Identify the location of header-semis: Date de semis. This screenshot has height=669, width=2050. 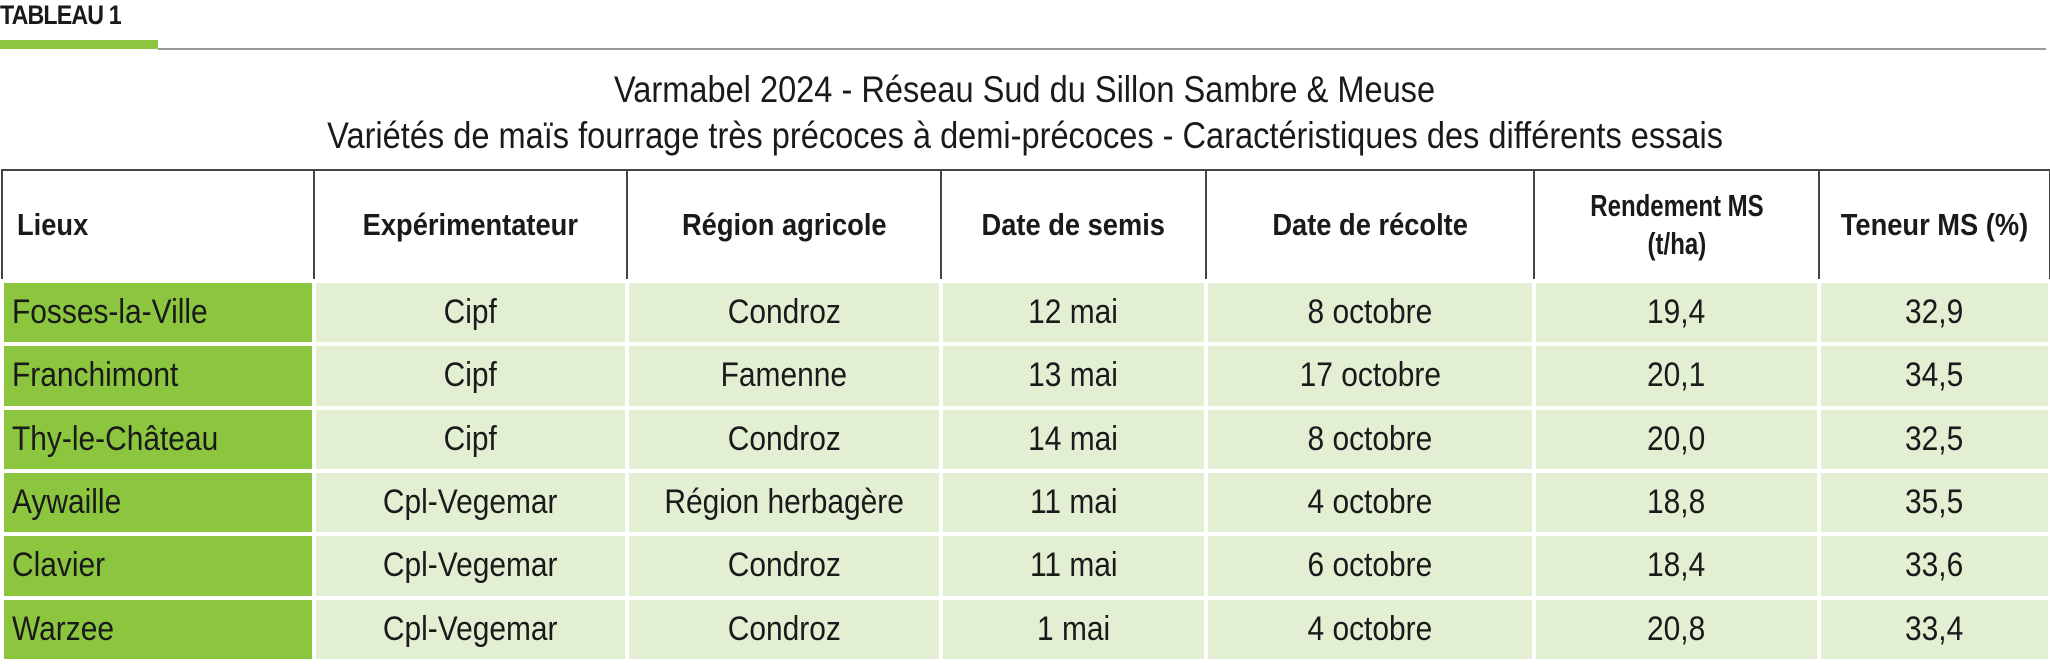
(1073, 225).